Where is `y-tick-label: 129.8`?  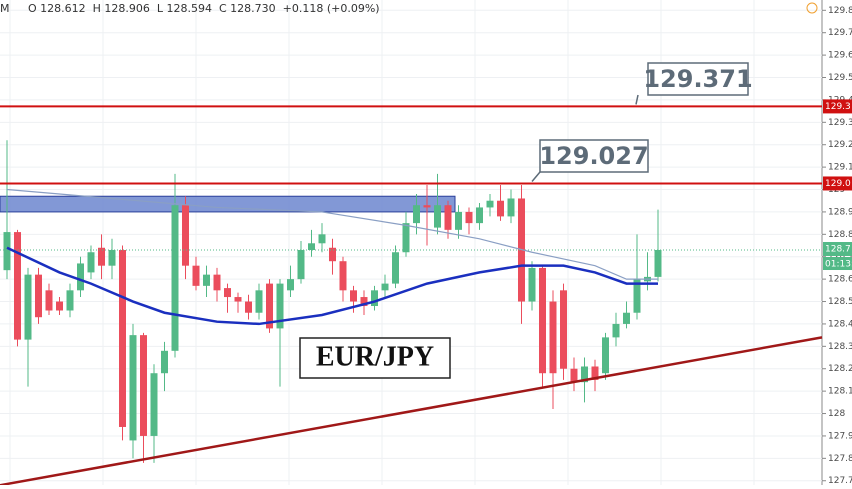
y-tick-label: 129.8 is located at coordinates (840, 11).